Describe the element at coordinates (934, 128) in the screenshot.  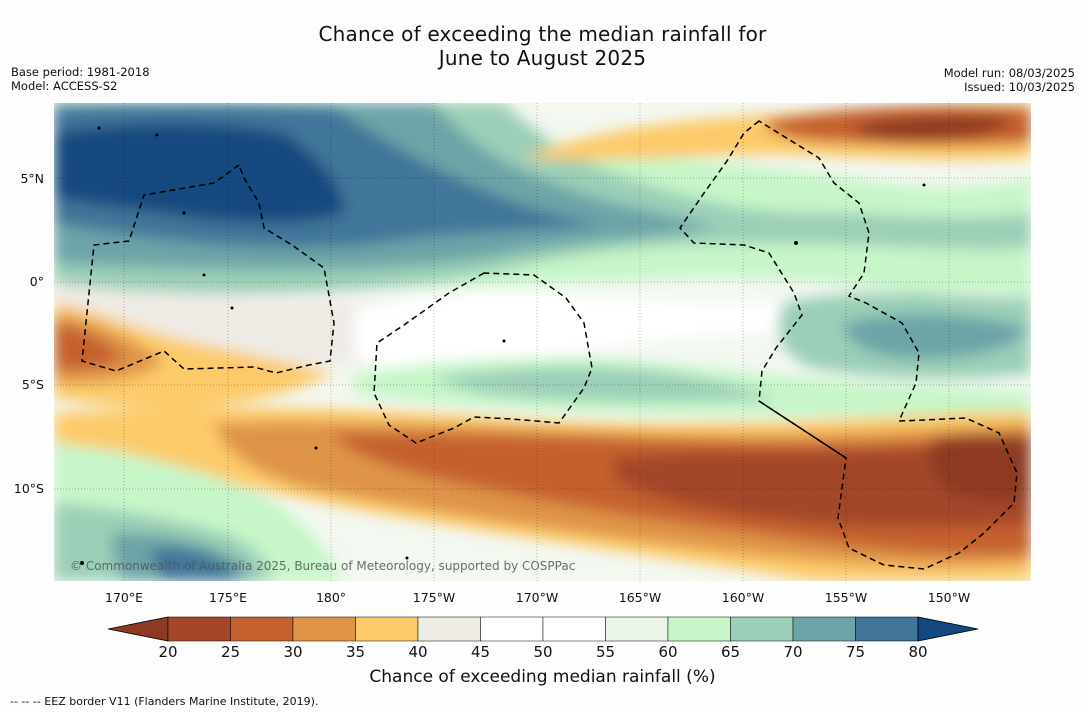
I see `northeast-dark-core` at that location.